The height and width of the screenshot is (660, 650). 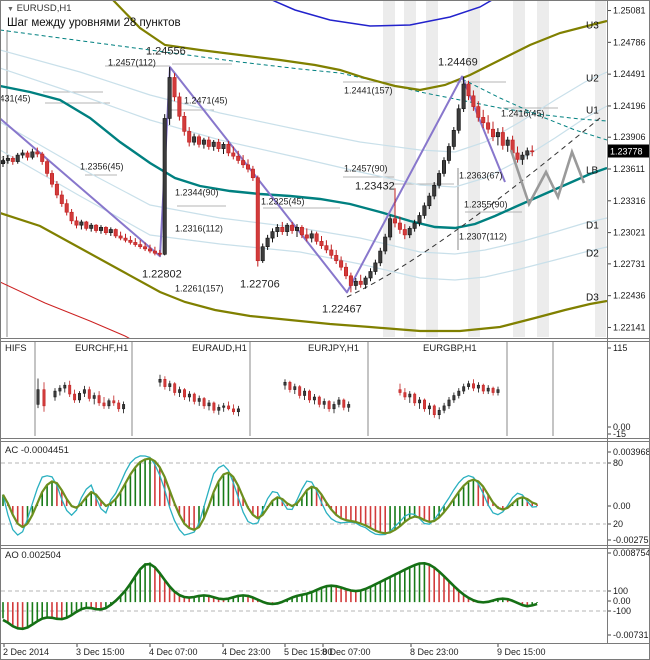 I want to click on text-label: 0.00, so click(x=622, y=506).